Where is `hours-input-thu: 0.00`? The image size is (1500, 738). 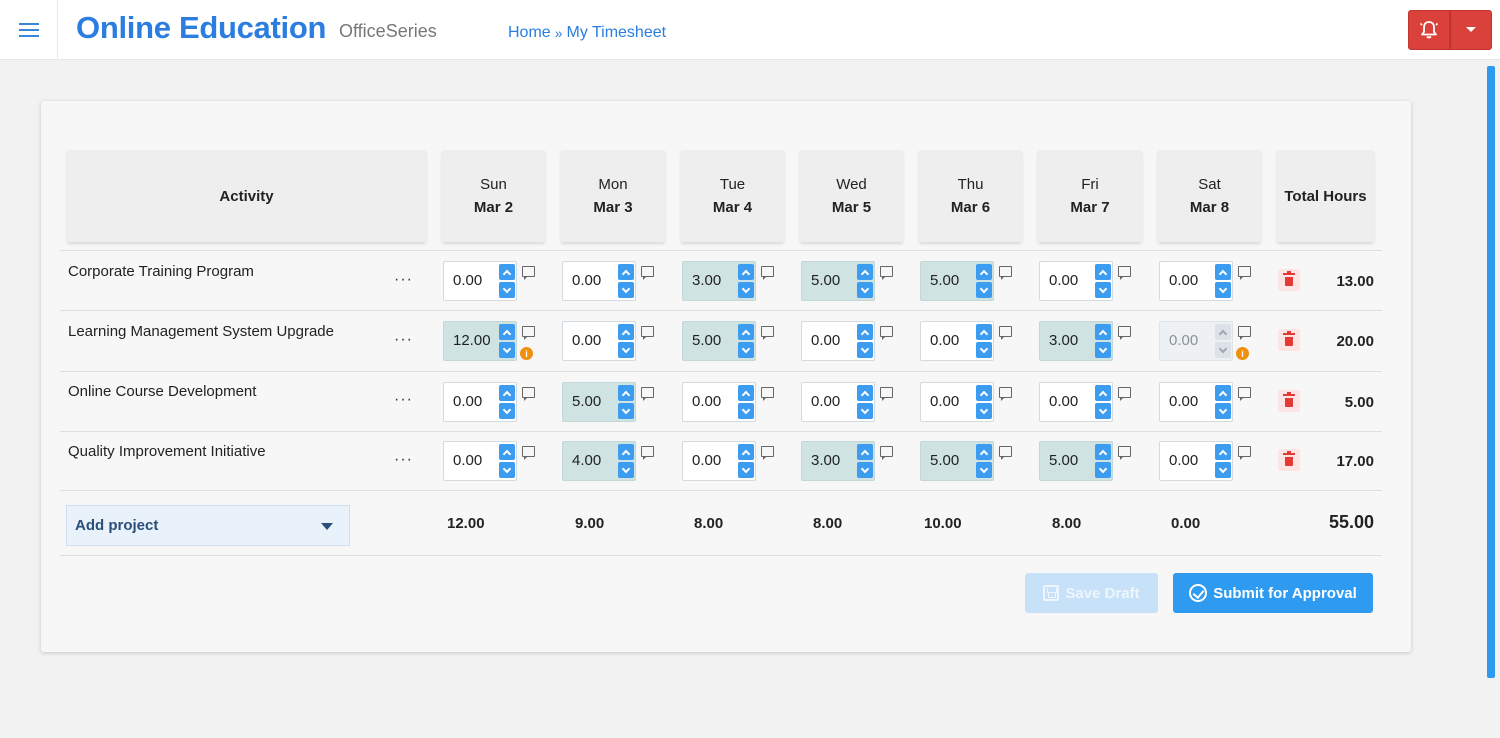 hours-input-thu: 0.00 is located at coordinates (957, 402).